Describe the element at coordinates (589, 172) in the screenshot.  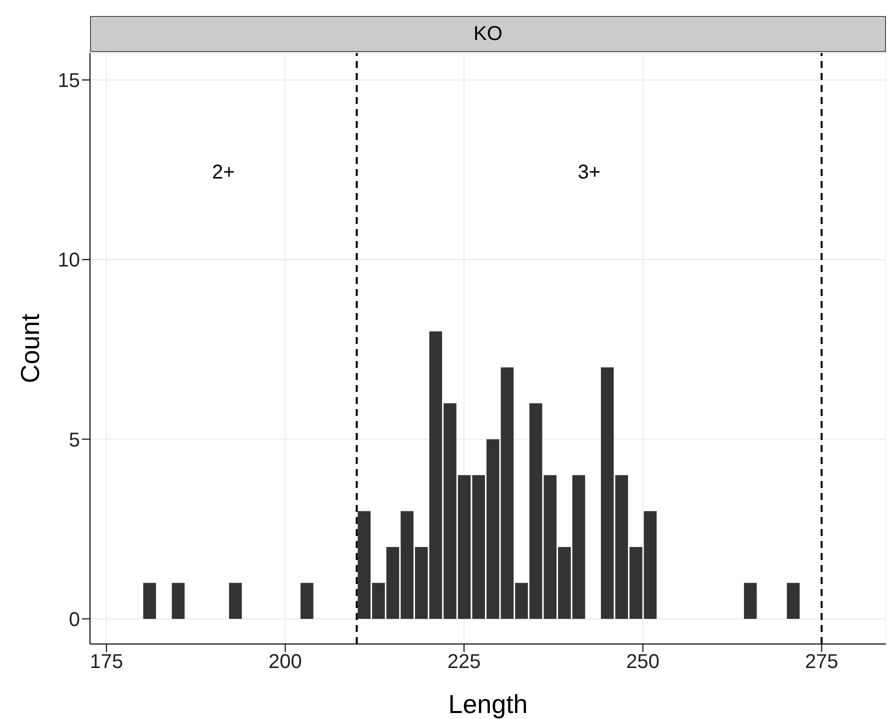
I see `annotation: 3+` at that location.